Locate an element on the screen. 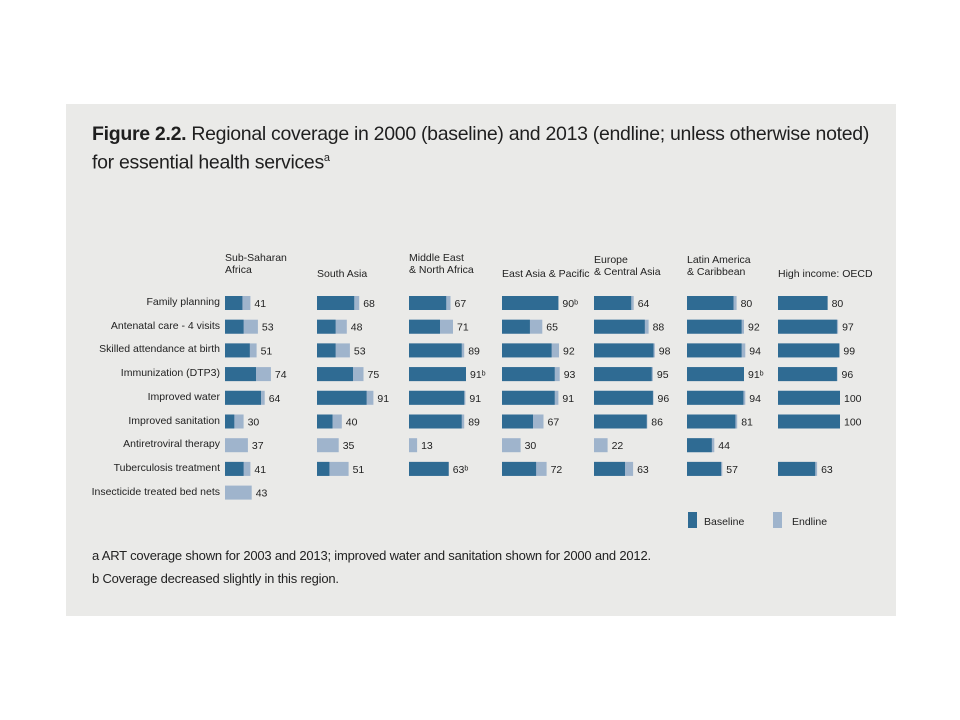 This screenshot has height=720, width=960. legend-baseline-swatch is located at coordinates (692, 520).